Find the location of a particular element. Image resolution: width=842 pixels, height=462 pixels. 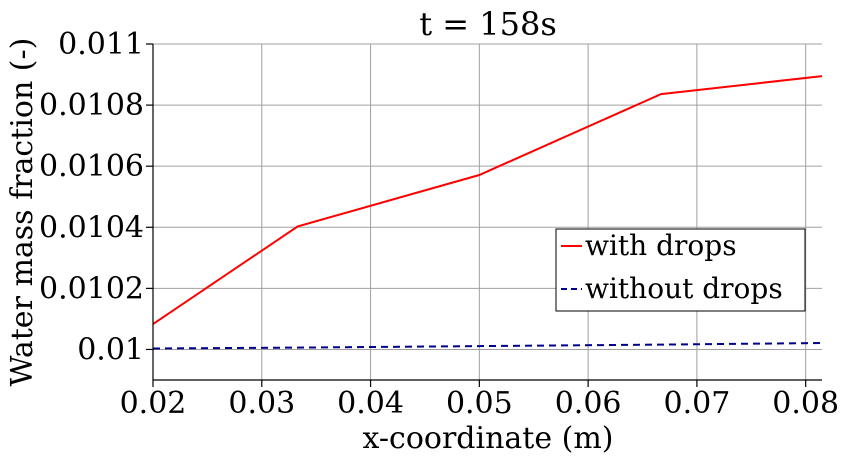

x-tick-label: 0.07 is located at coordinates (697, 403).